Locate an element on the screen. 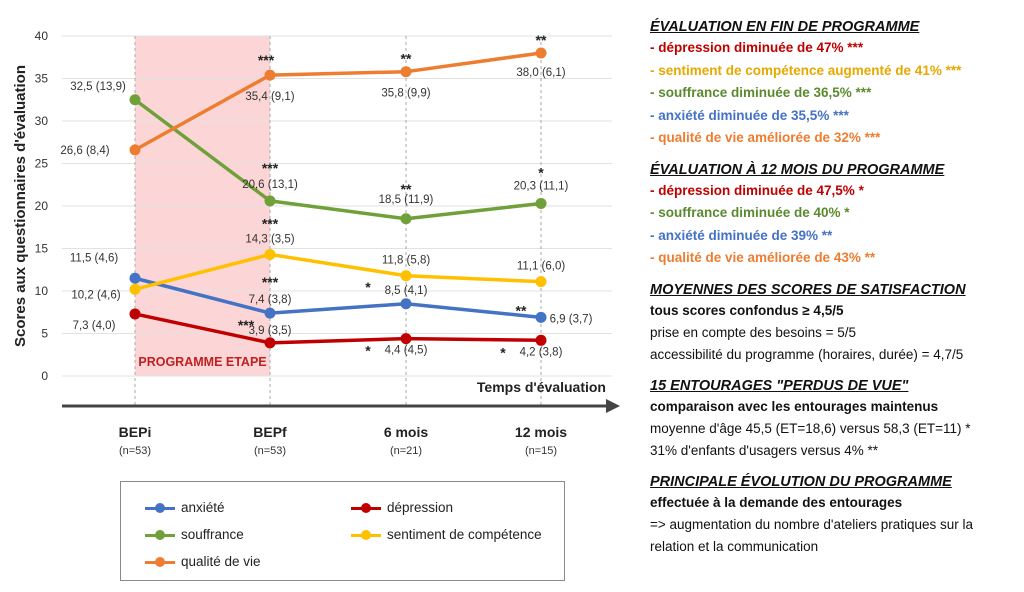  data-label-souffrance-0: 32,5 (13,9) is located at coordinates (98, 87).